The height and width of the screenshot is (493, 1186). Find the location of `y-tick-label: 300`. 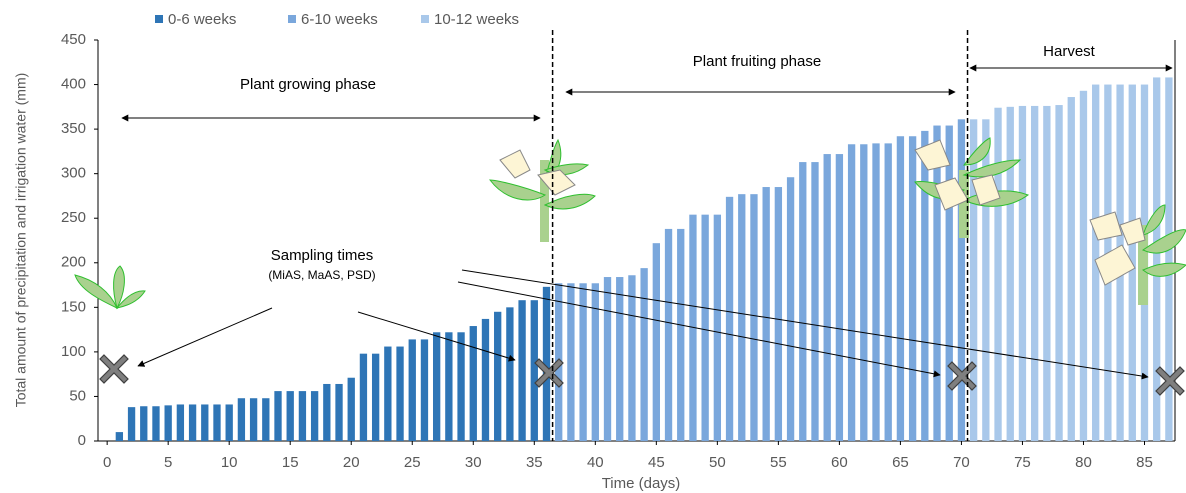

y-tick-label: 300 is located at coordinates (73, 173).